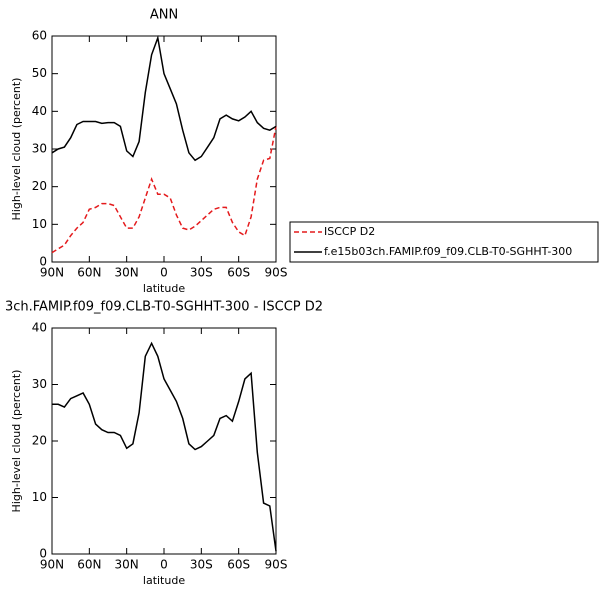 The height and width of the screenshot is (602, 601). What do you see at coordinates (39, 36) in the screenshot?
I see `y-tick-label: 60` at bounding box center [39, 36].